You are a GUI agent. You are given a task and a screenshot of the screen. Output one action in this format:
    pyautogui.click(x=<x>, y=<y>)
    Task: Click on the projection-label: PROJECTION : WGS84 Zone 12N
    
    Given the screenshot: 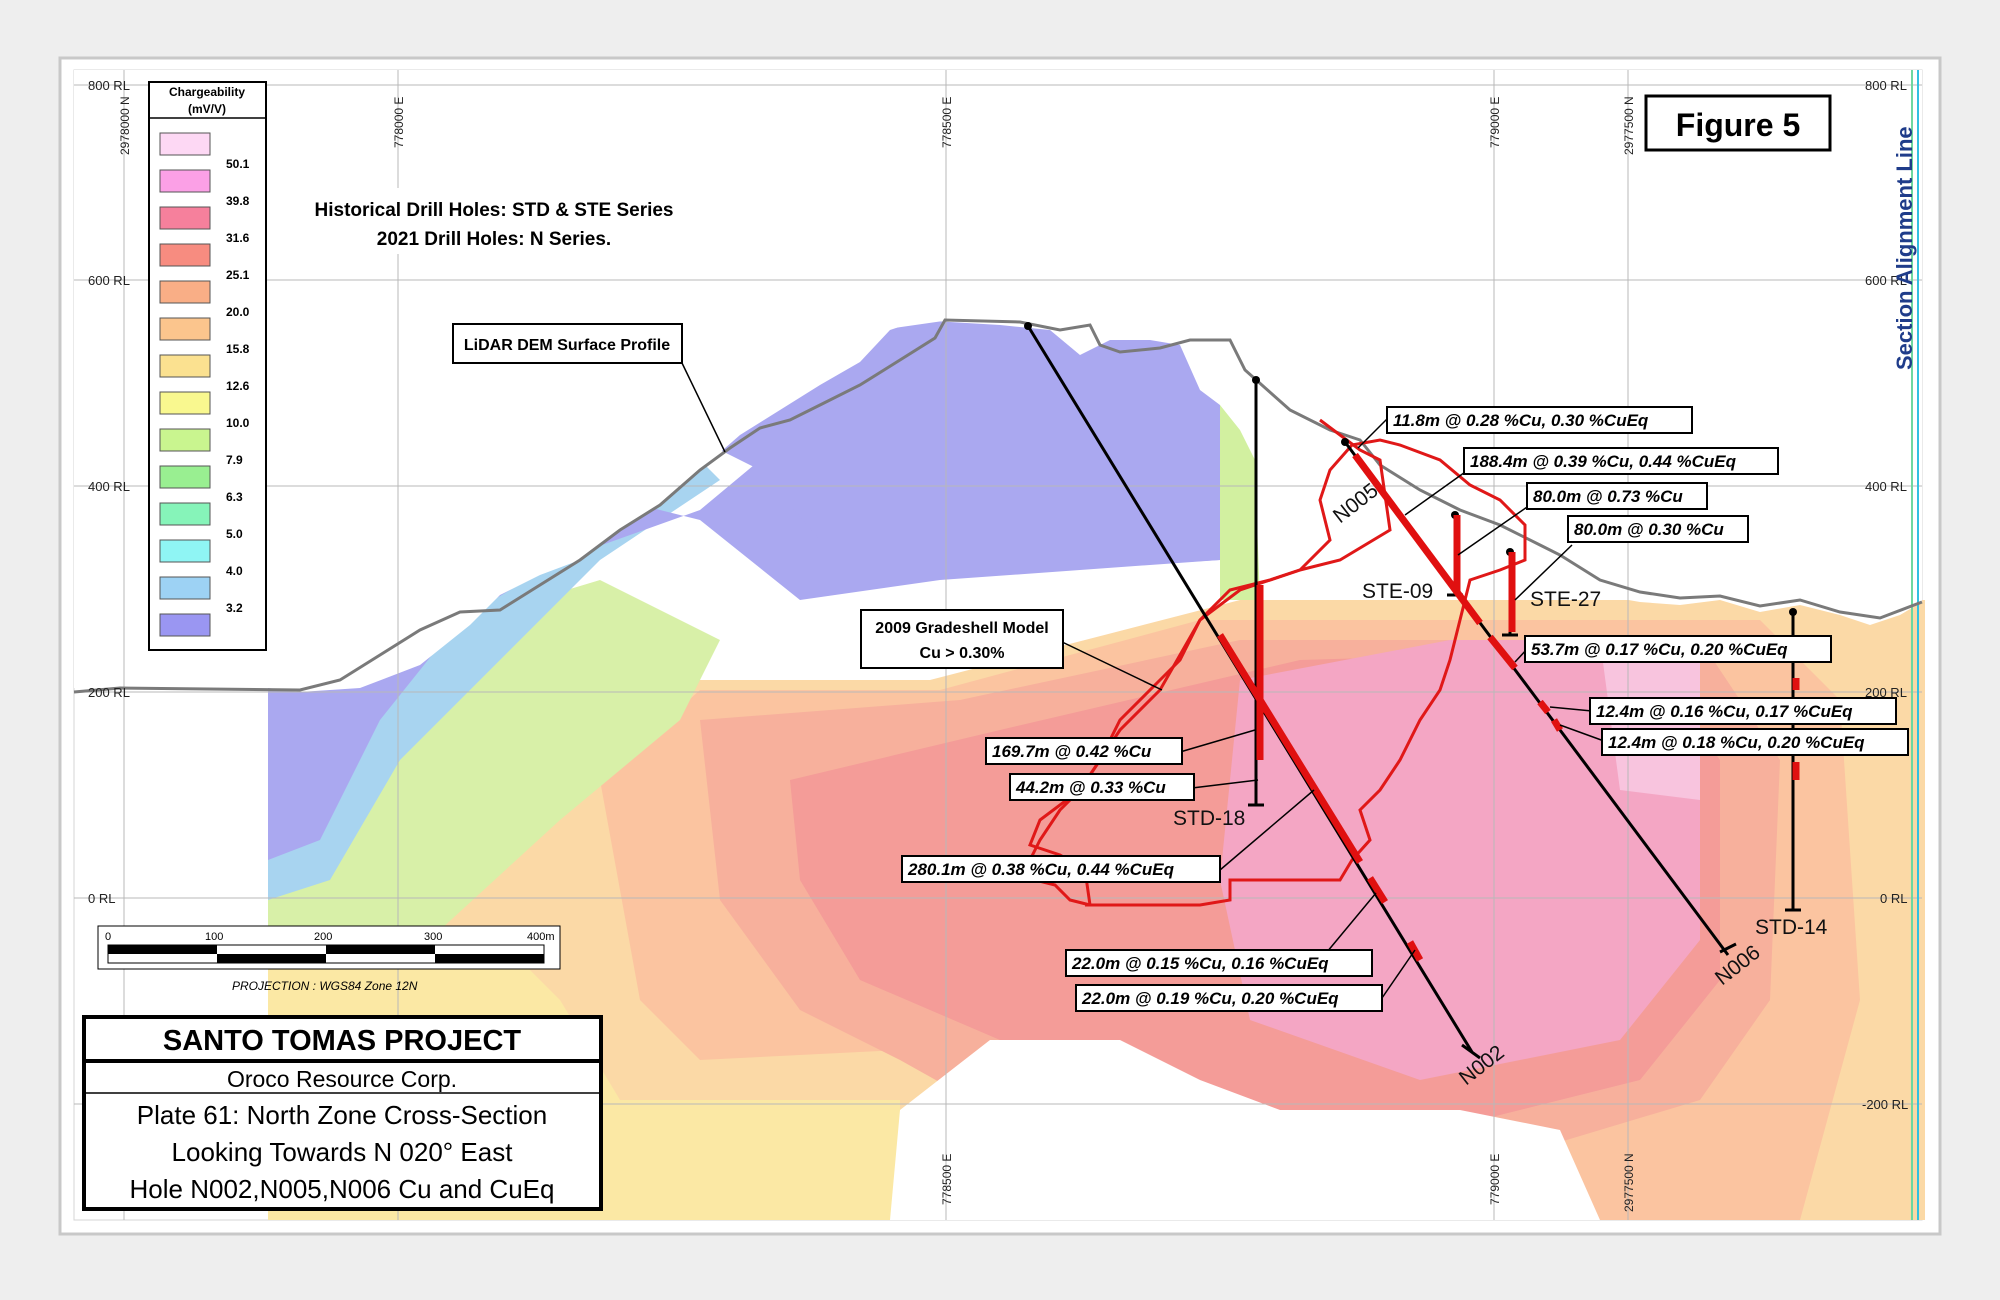 What is the action you would take?
    pyautogui.click(x=325, y=986)
    